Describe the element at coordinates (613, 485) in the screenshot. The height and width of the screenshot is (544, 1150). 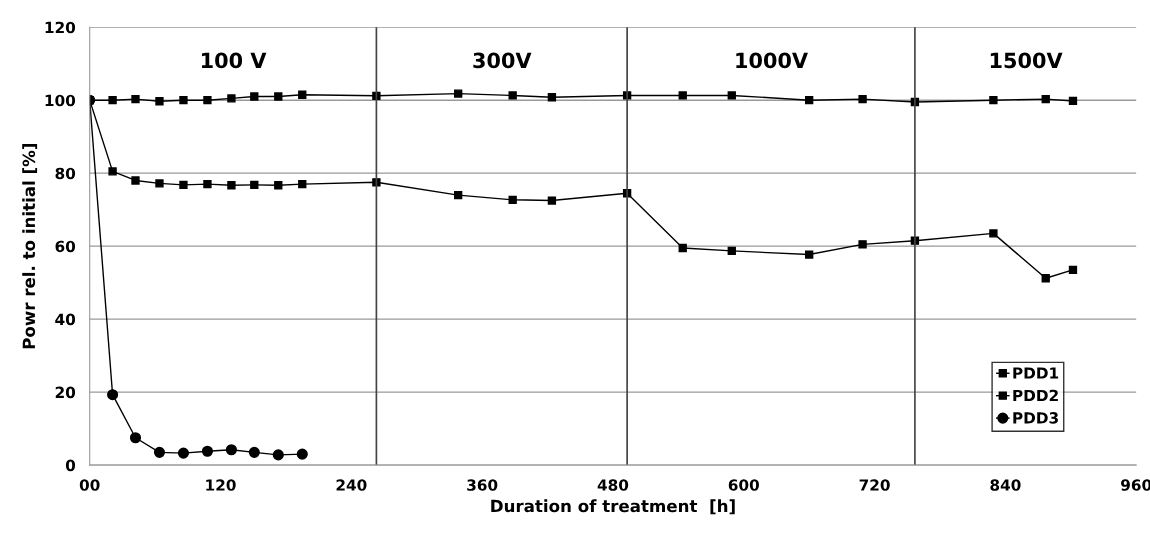
I see `x-tick-label: 480` at that location.